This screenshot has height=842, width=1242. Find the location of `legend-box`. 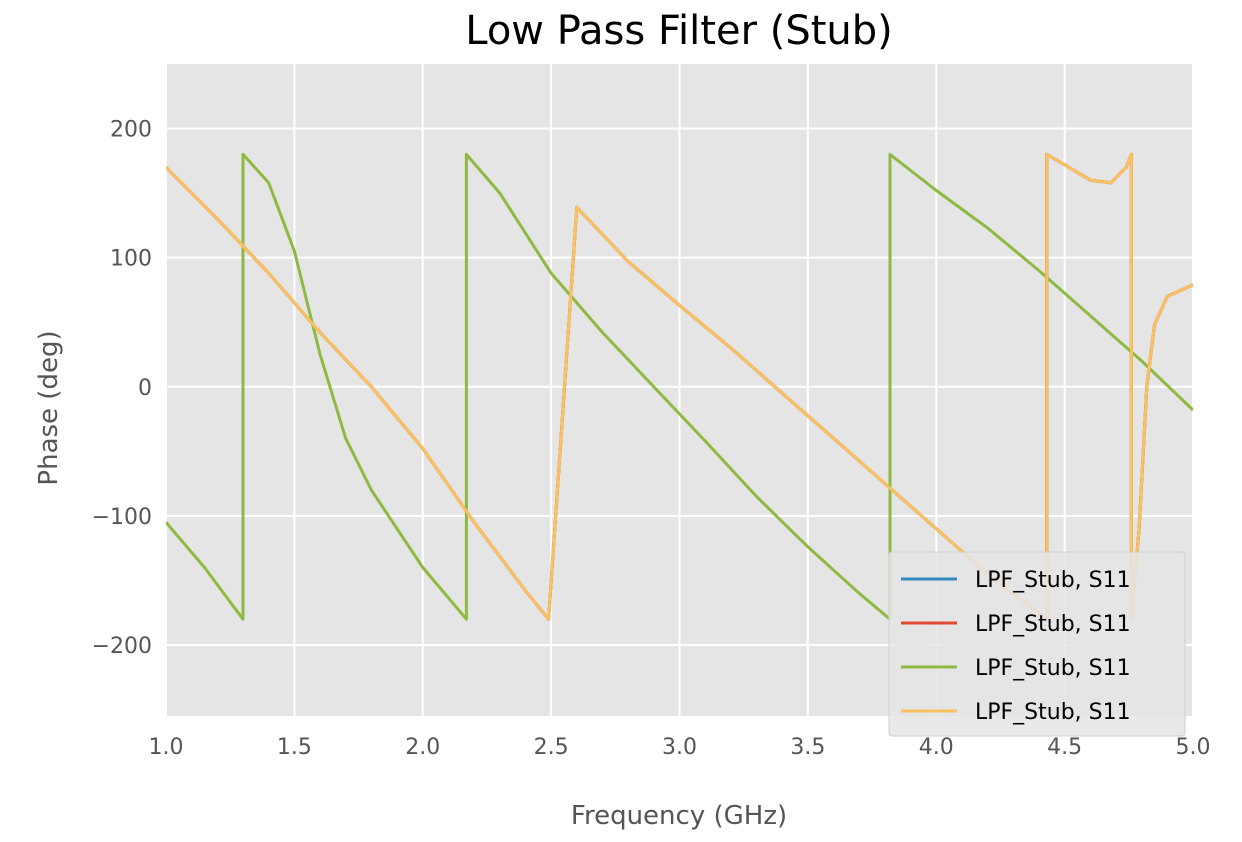

legend-box is located at coordinates (1037, 644).